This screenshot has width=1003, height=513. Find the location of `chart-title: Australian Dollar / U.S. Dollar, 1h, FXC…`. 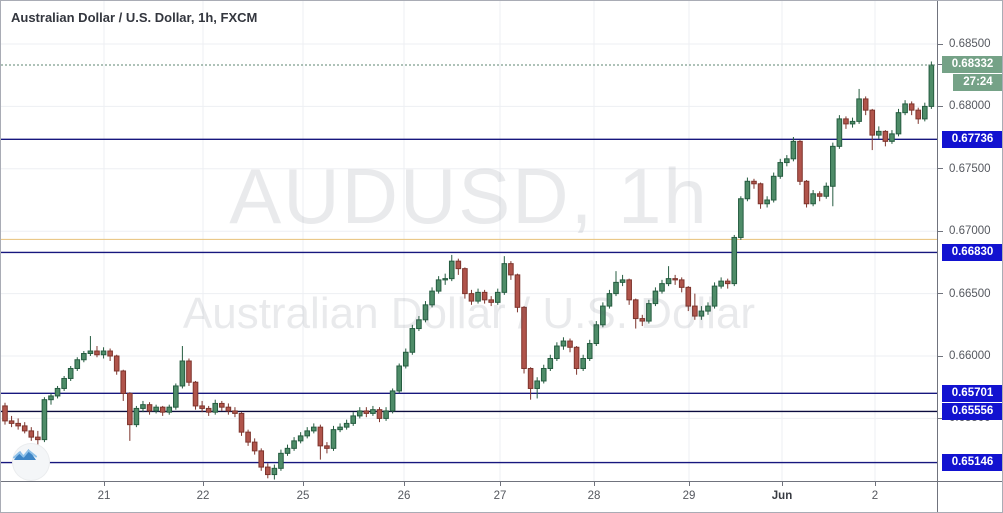

chart-title: Australian Dollar / U.S. Dollar, 1h, FXC… is located at coordinates (134, 17).